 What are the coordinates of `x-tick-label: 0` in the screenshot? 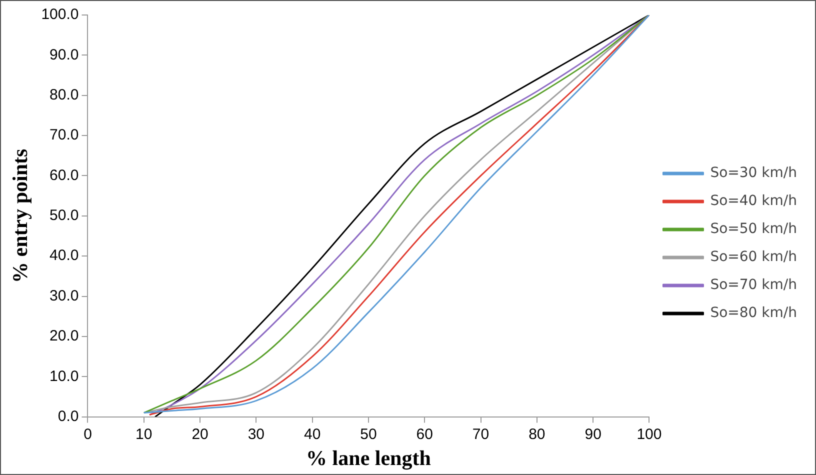 It's located at (88, 434).